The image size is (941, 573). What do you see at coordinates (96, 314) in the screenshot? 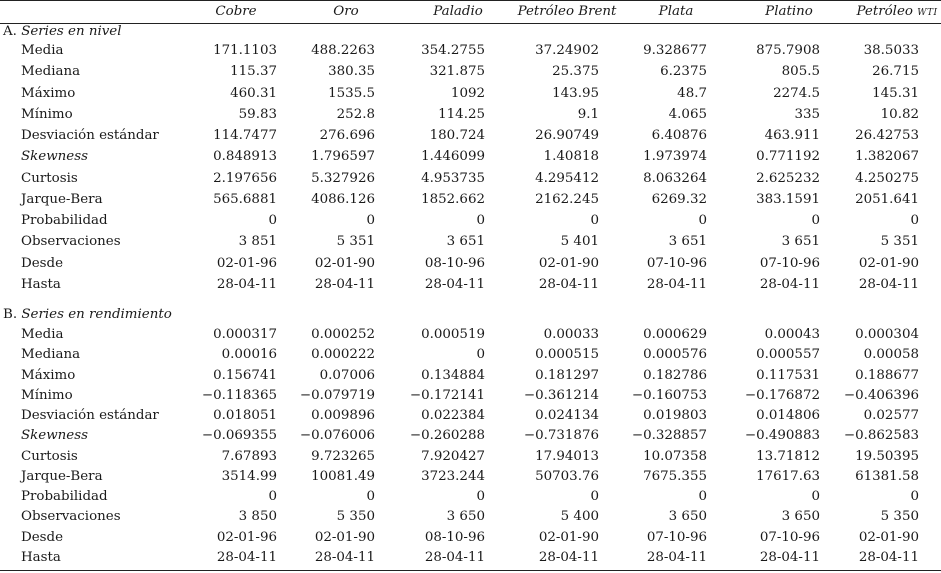
I see `section-title-text: Series en rendimiento` at bounding box center [96, 314].